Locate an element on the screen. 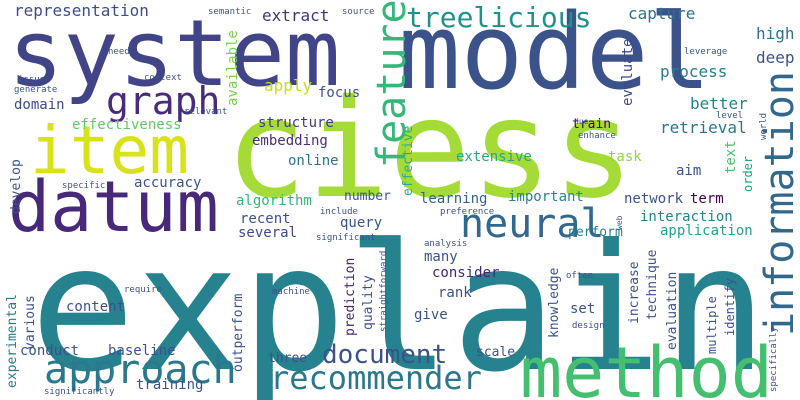  word-rank: rank is located at coordinates (455, 293).